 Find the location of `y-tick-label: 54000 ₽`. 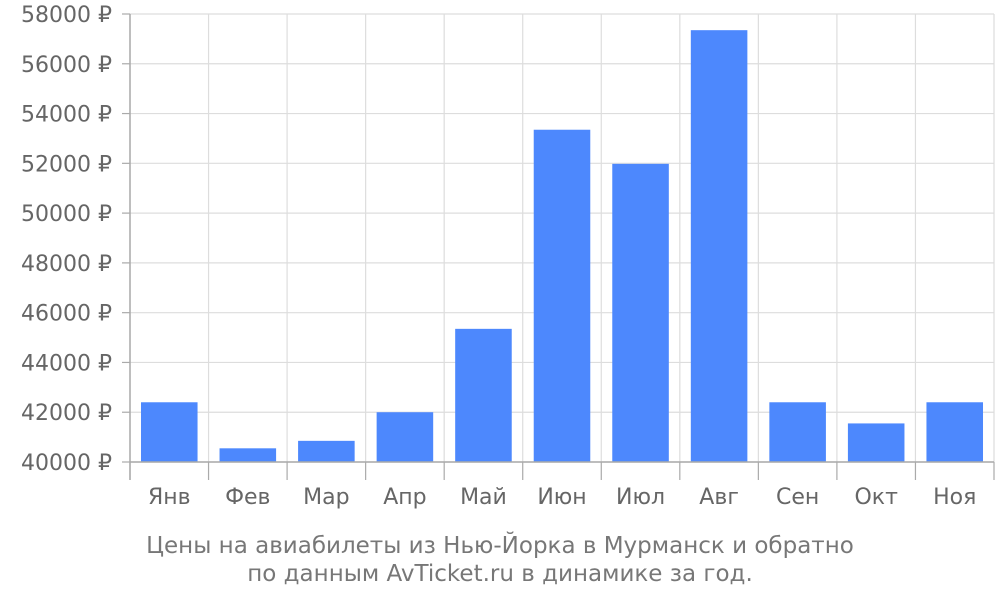

y-tick-label: 54000 ₽ is located at coordinates (66, 115).